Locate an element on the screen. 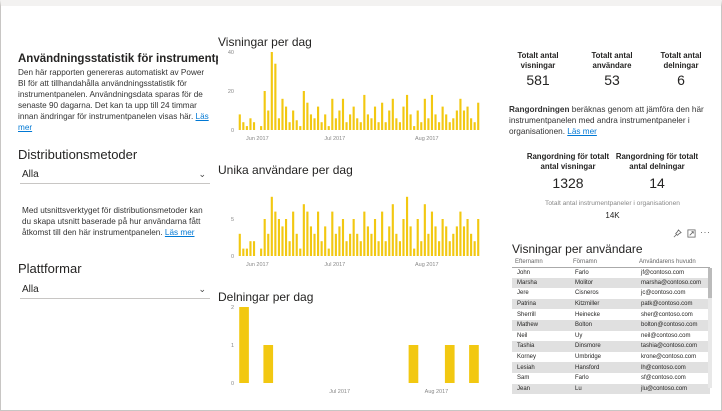 The height and width of the screenshot is (411, 722). table-row: John Farlo jf@contoso.com is located at coordinates (611, 272).